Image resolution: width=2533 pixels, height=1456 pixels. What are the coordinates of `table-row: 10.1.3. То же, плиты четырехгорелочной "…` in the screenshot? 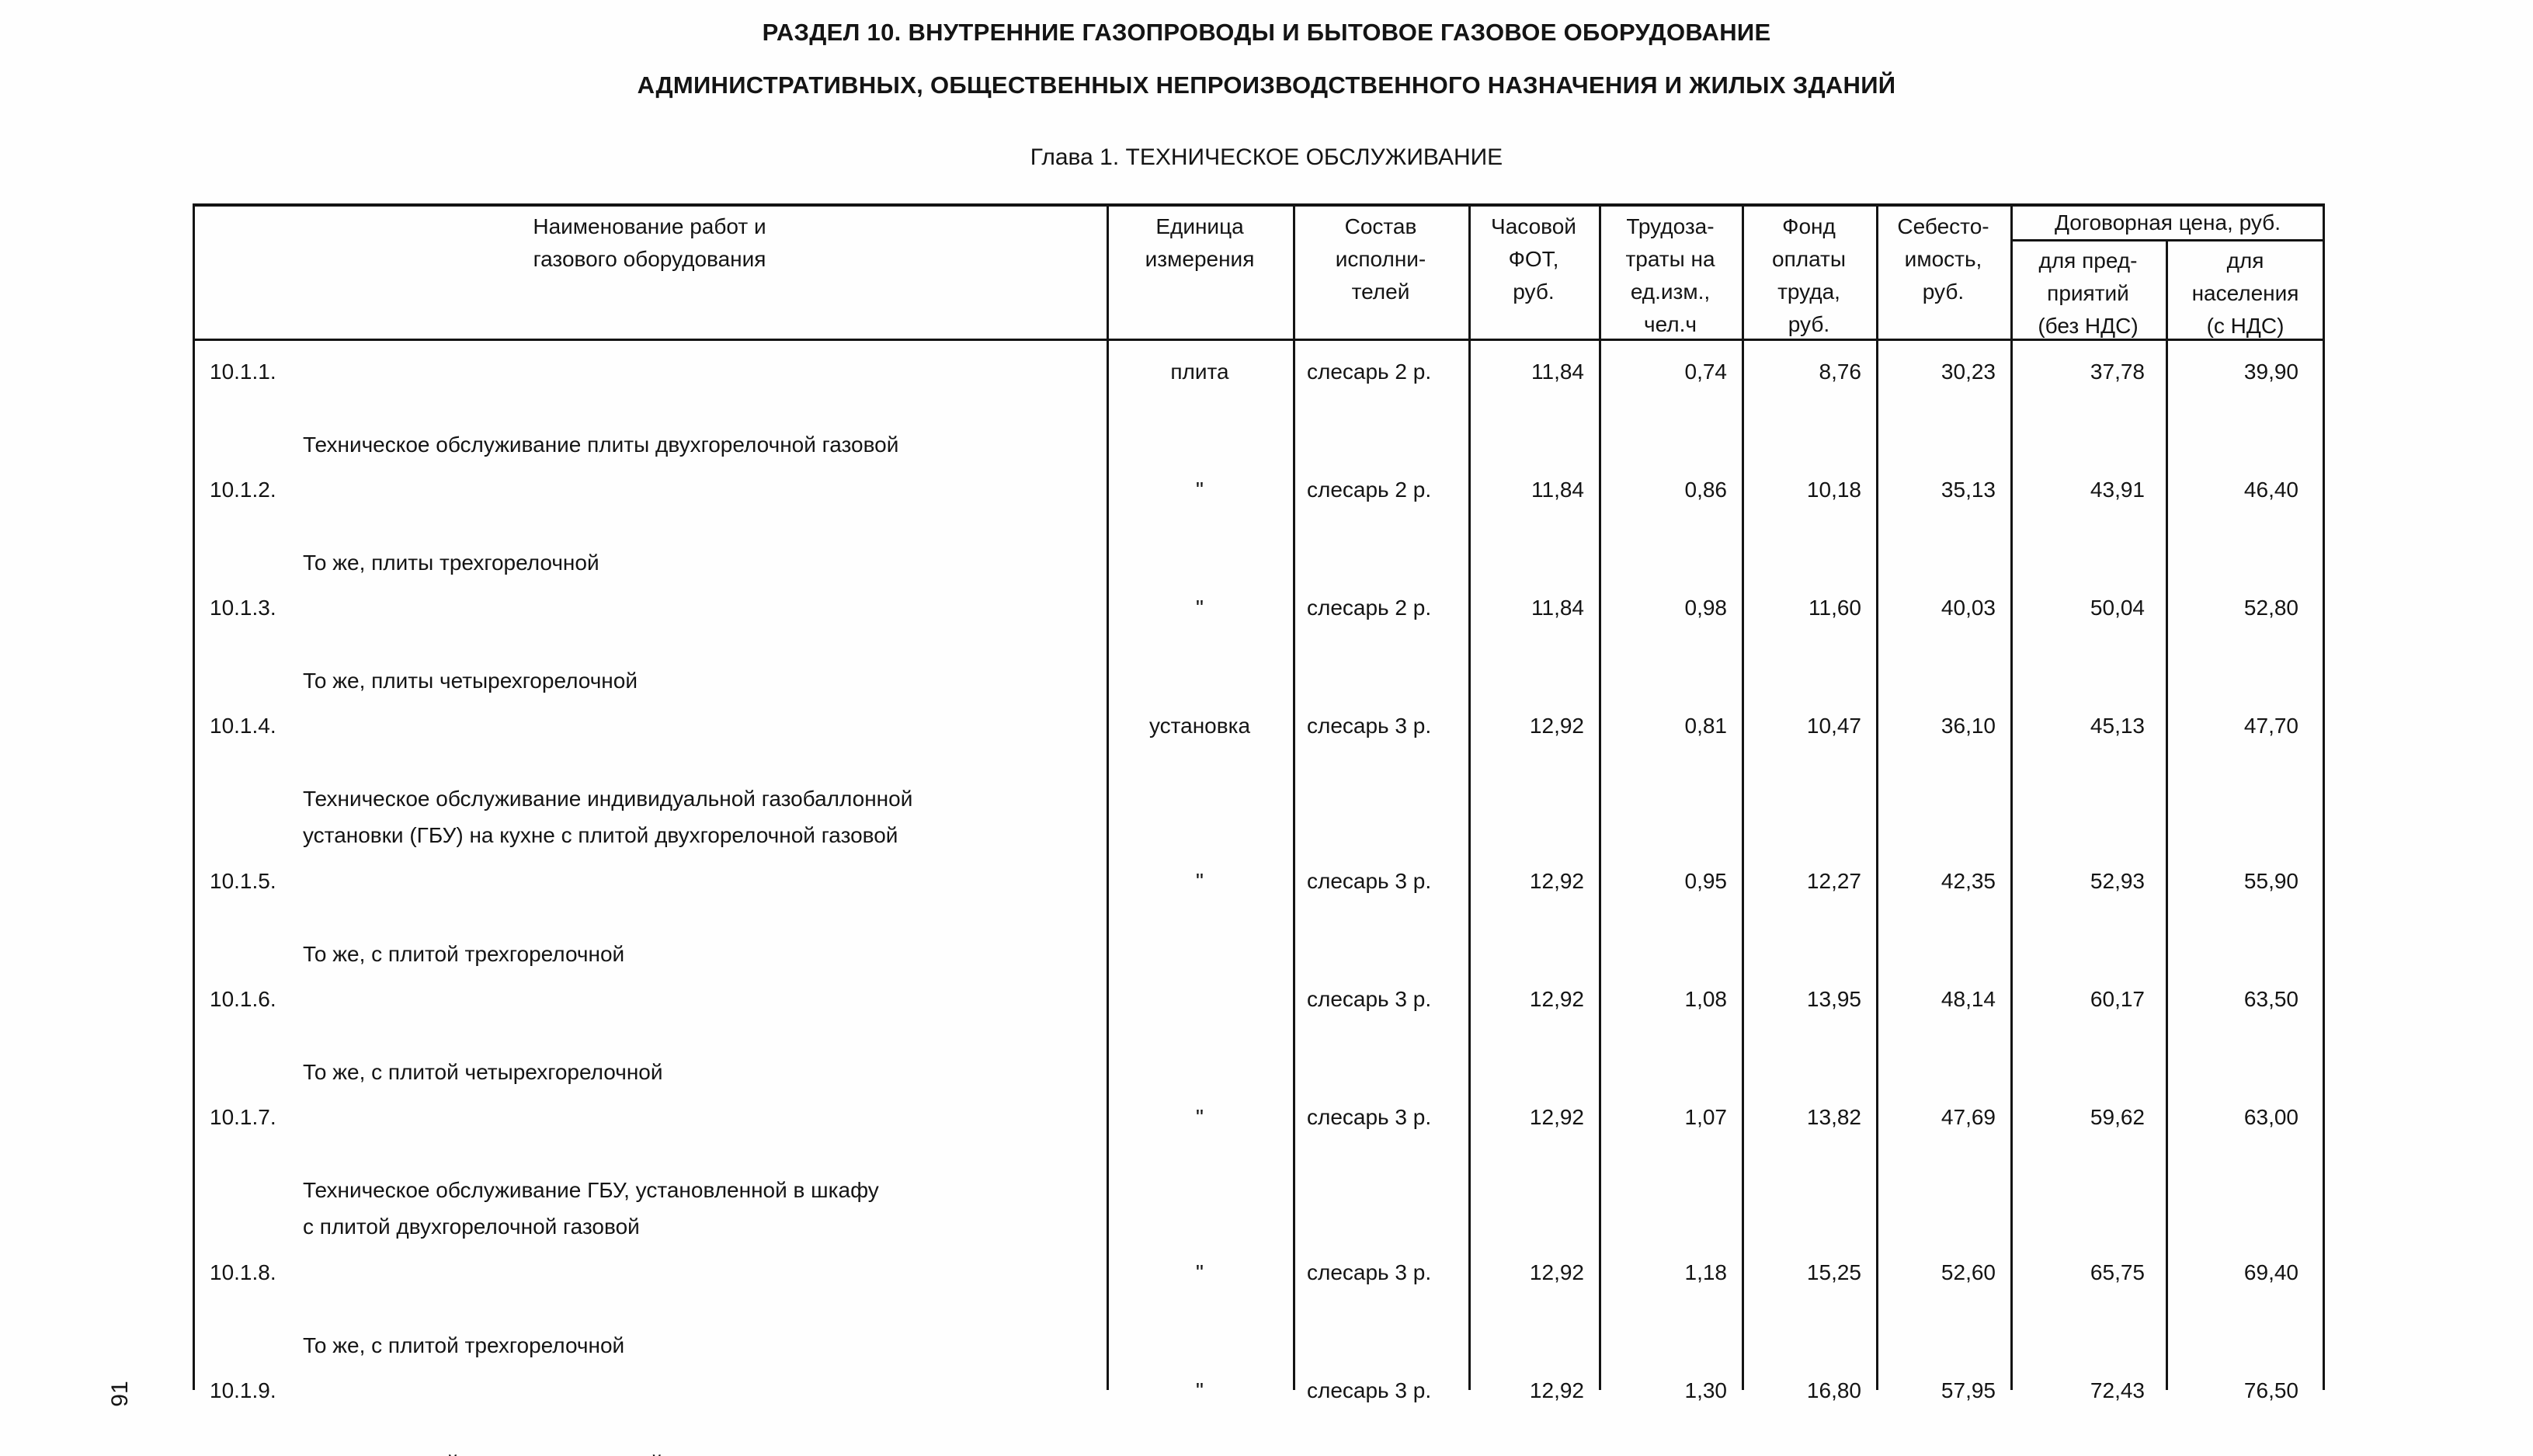 It's located at (1259, 644).